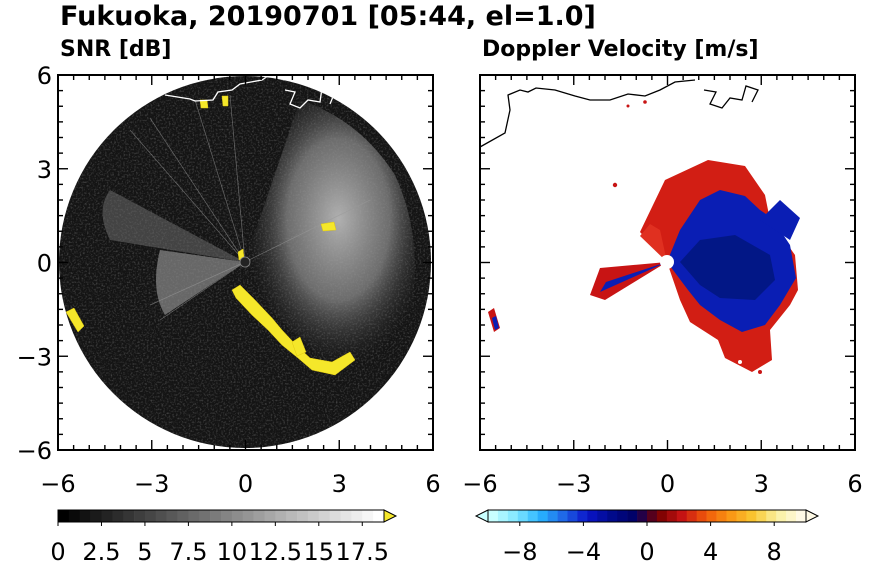 This screenshot has width=870, height=570. Describe the element at coordinates (44, 170) in the screenshot. I see `snr-y-tick-label: 3` at that location.